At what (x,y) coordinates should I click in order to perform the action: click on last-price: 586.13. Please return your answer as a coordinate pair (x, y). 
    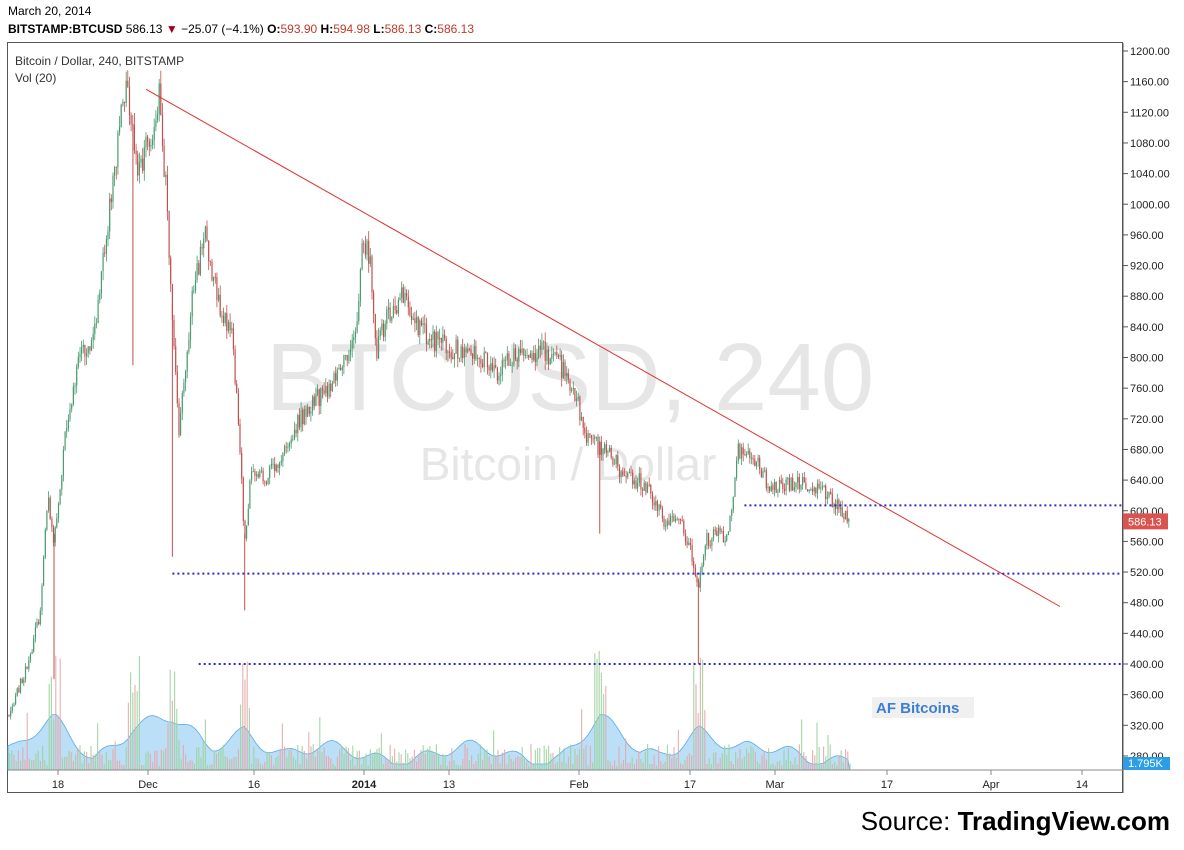
    Looking at the image, I should click on (144, 29).